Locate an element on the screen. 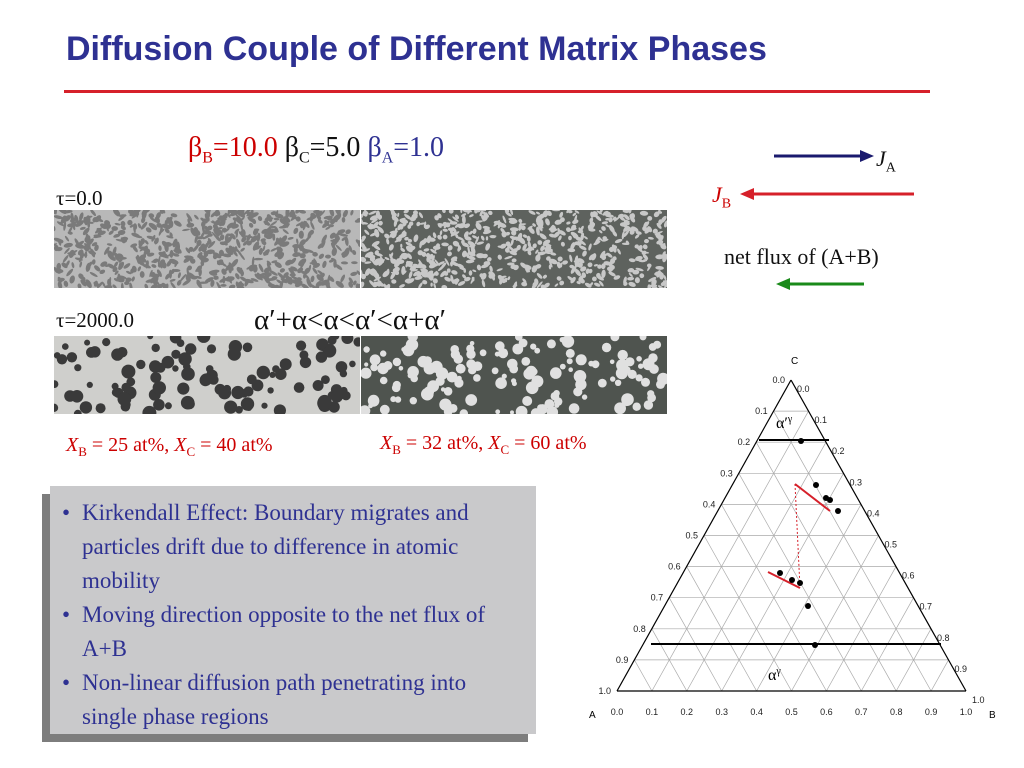 The height and width of the screenshot is (768, 1024). beta-a: βA=1.0 is located at coordinates (406, 149).